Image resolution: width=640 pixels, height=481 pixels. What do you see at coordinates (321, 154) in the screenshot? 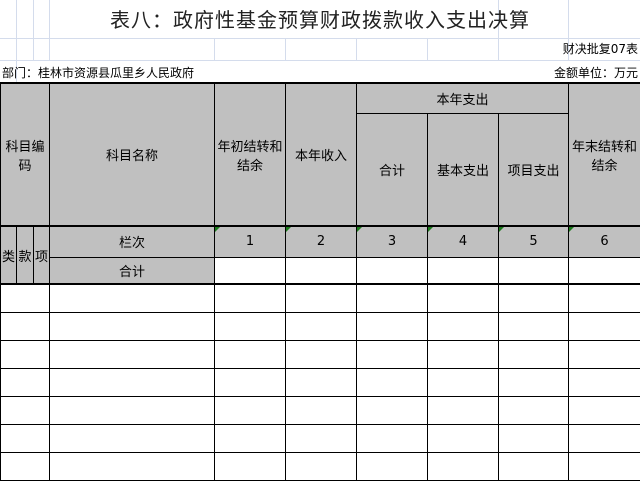
I see `header-current-income: 本年收入` at bounding box center [321, 154].